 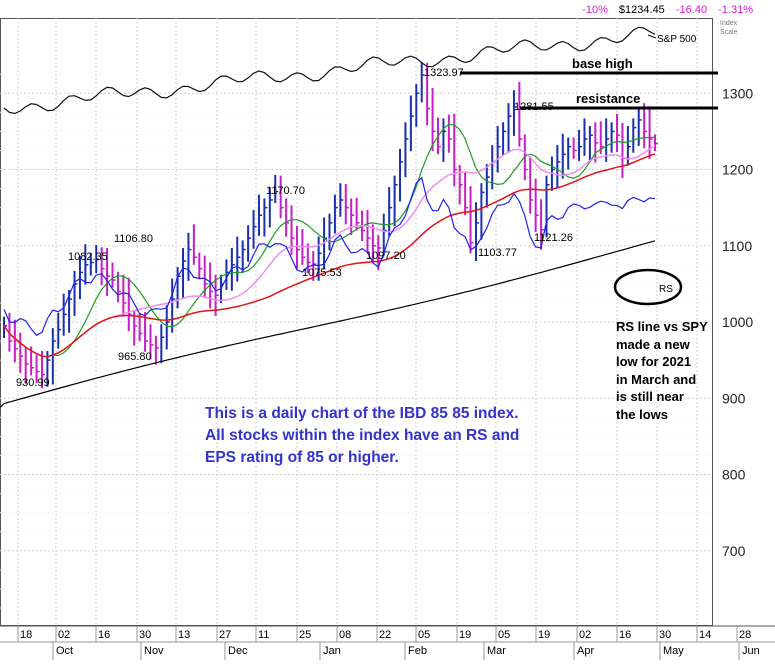 What do you see at coordinates (595, 10) in the screenshot?
I see `ytd-change-pct: -10%` at bounding box center [595, 10].